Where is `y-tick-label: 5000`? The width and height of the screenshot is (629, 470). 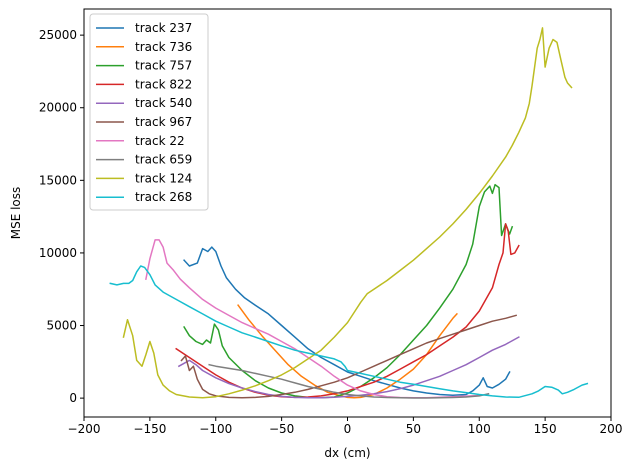
y-tick-label: 5000 is located at coordinates (61, 326).